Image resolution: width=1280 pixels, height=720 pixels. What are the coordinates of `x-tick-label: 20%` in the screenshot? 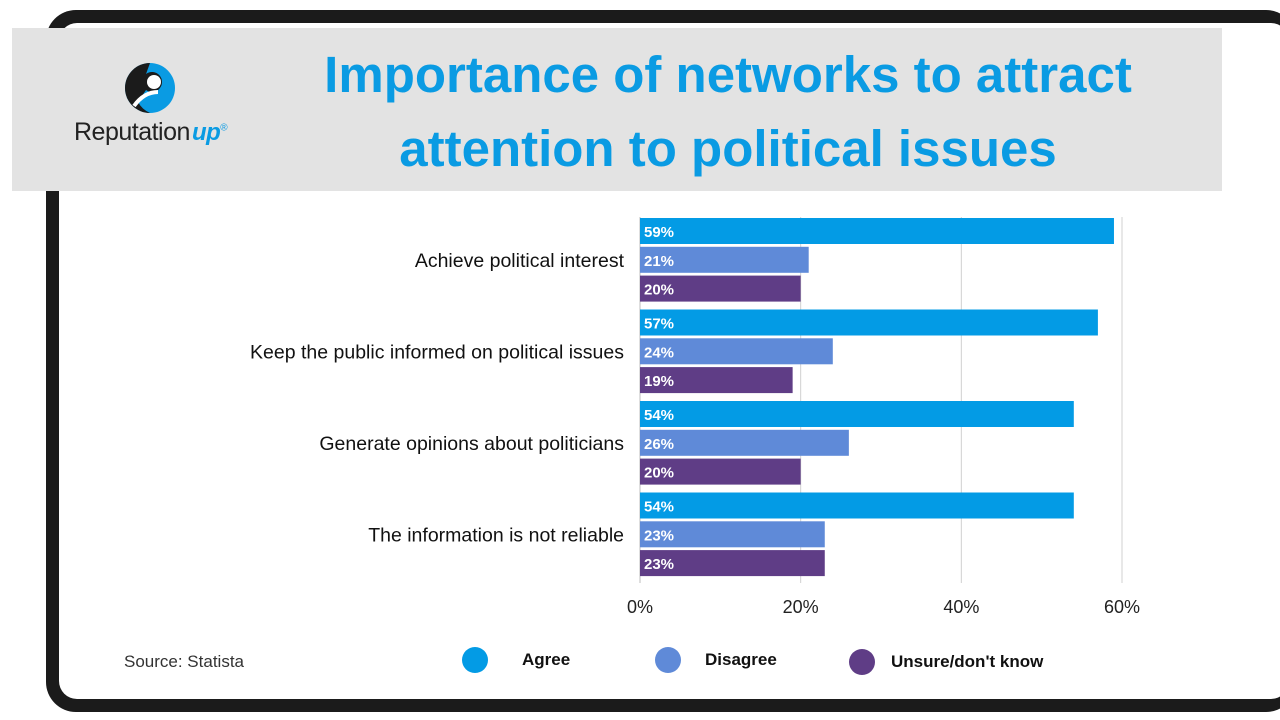 It's located at (801, 607).